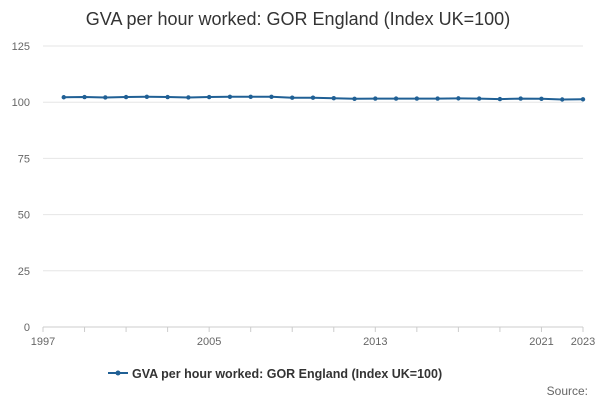 The height and width of the screenshot is (400, 600). What do you see at coordinates (43, 342) in the screenshot?
I see `x-tick-label: 1997` at bounding box center [43, 342].